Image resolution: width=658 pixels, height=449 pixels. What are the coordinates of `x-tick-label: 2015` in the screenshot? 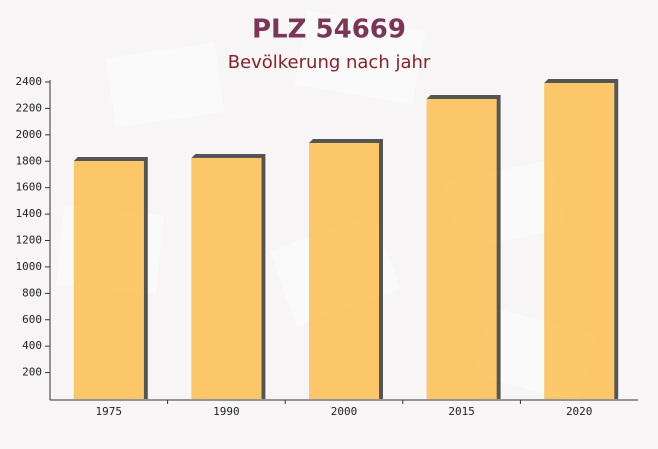 It's located at (461, 411).